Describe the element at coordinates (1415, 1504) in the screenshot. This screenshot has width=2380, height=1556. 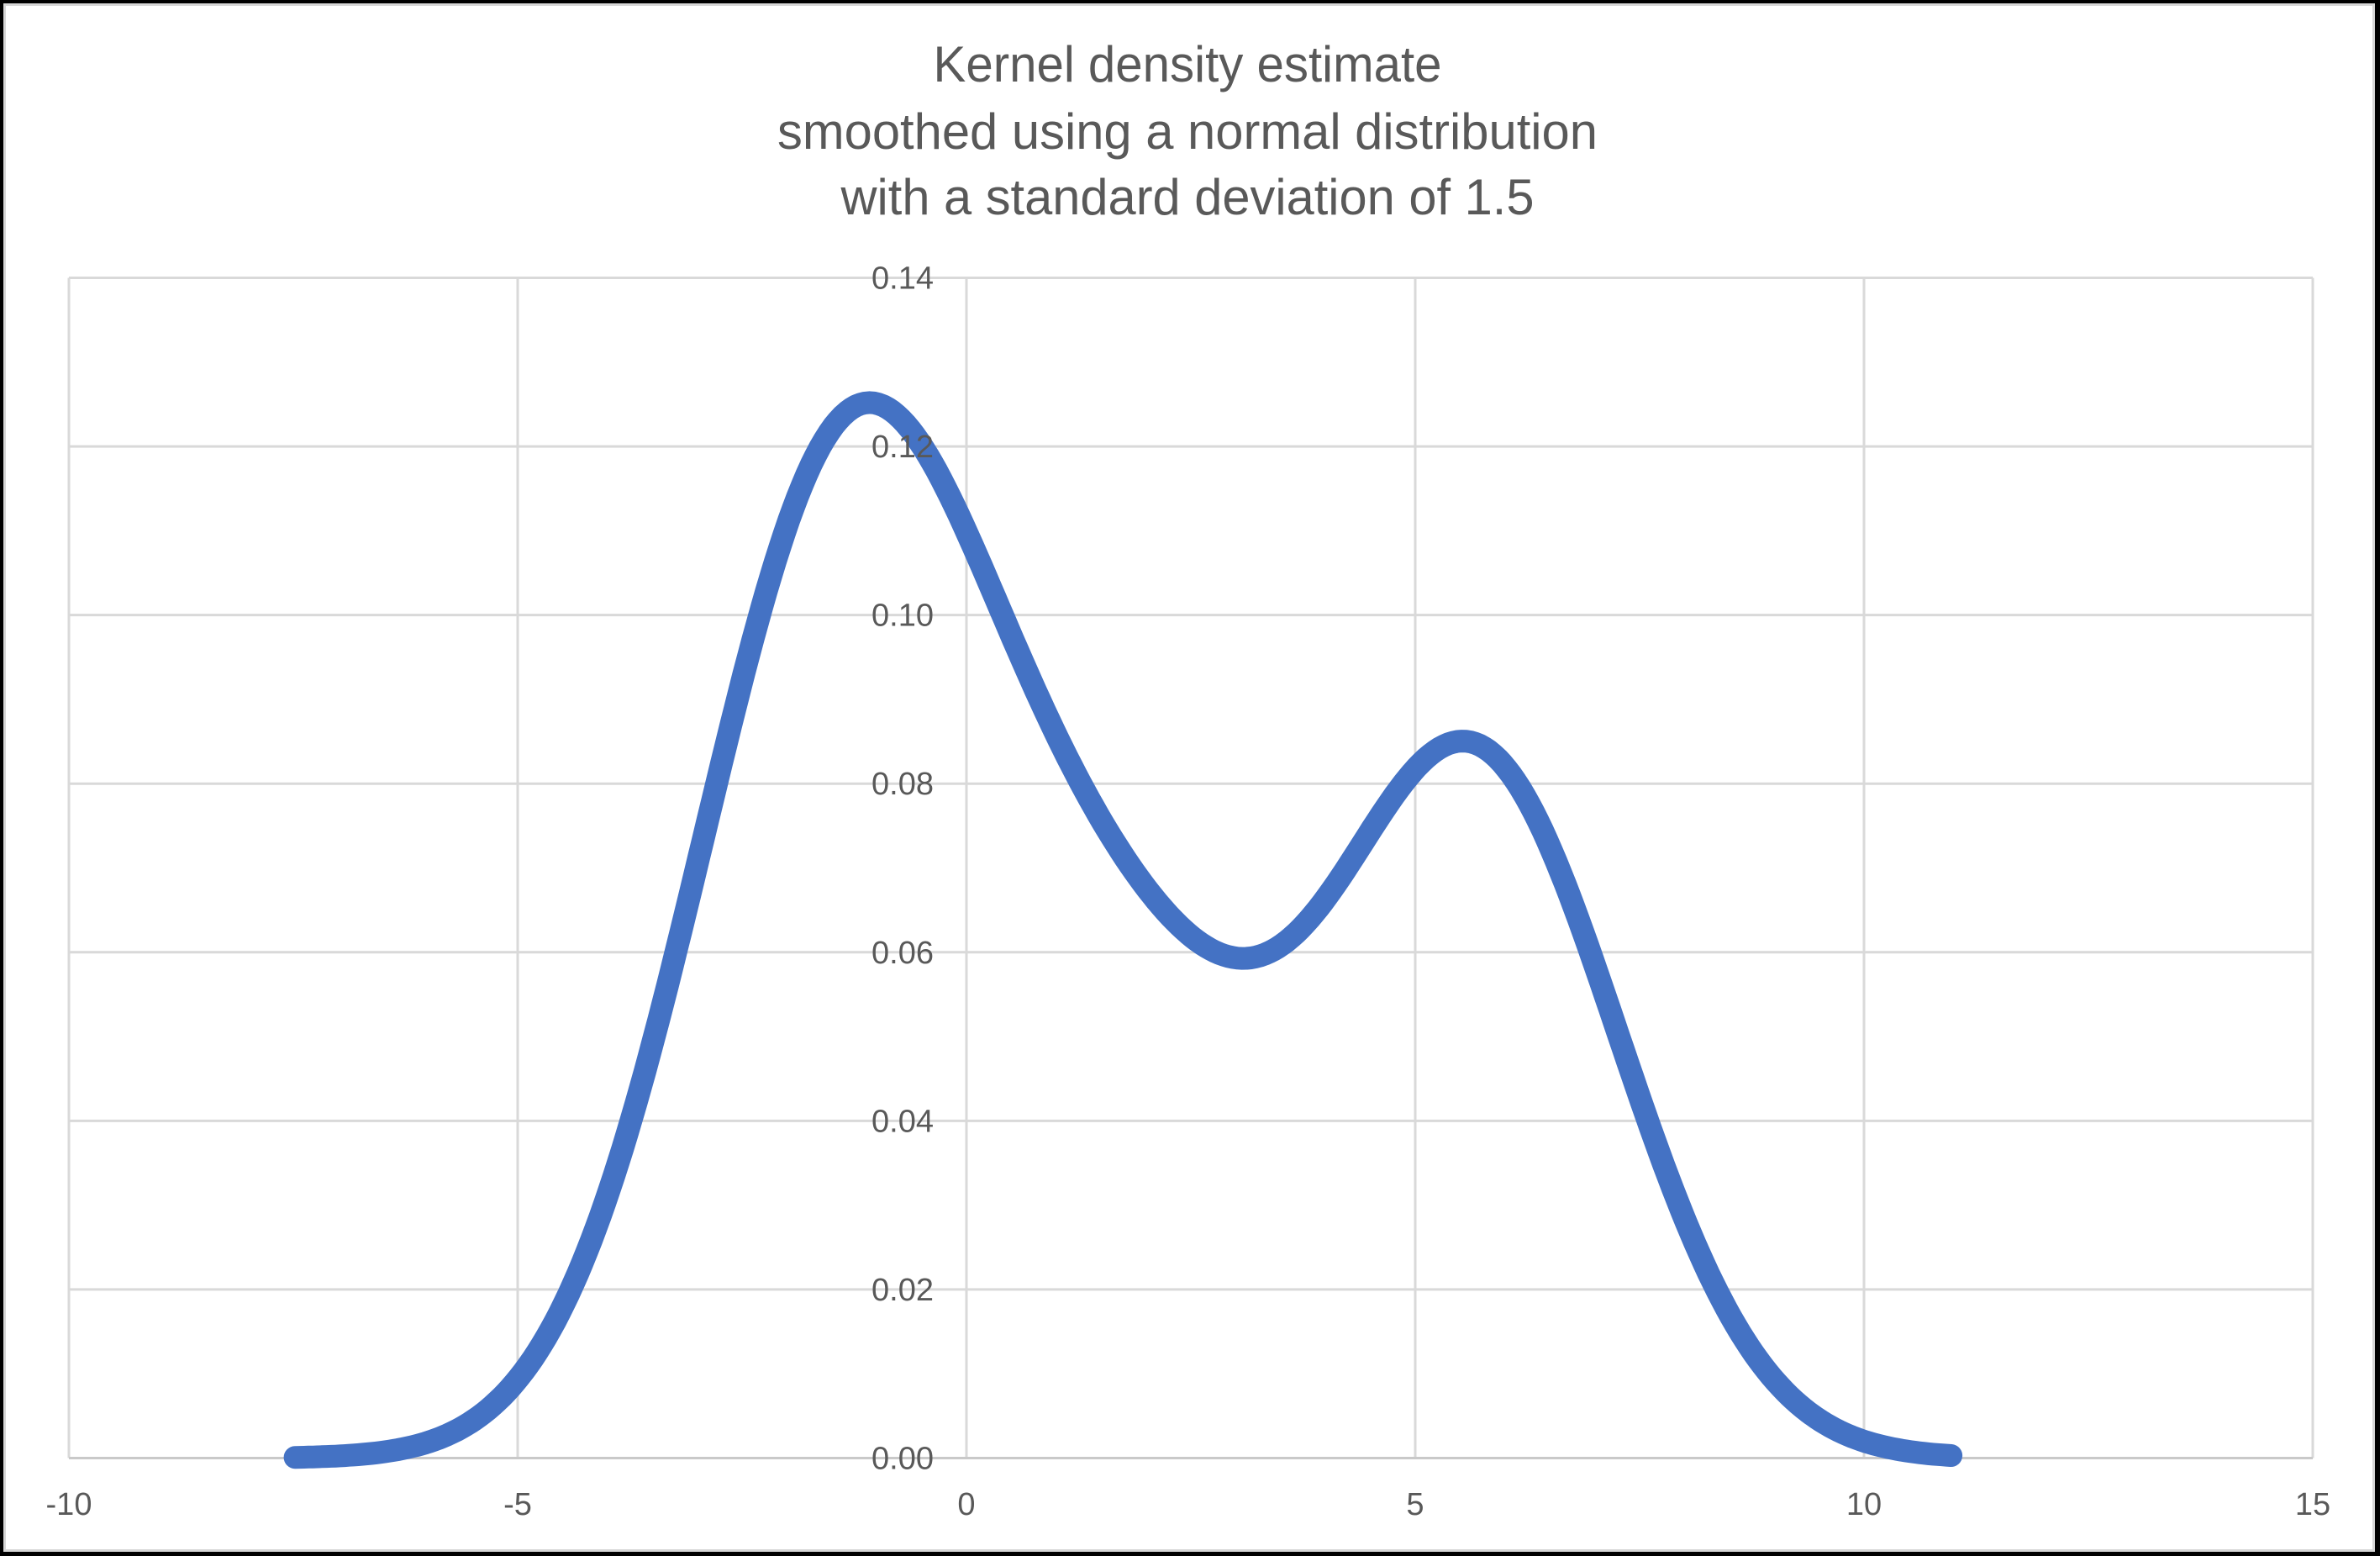
I see `svg-text: 5` at that location.